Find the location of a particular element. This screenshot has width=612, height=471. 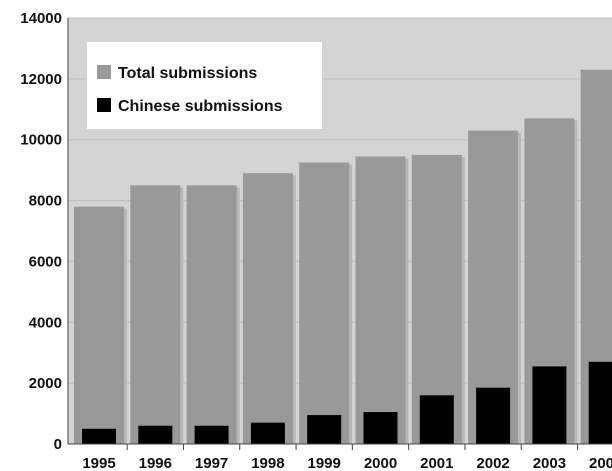

y-axis: 0 2000 4000 6000 8000 10000 12000 14000 is located at coordinates (44, 231).